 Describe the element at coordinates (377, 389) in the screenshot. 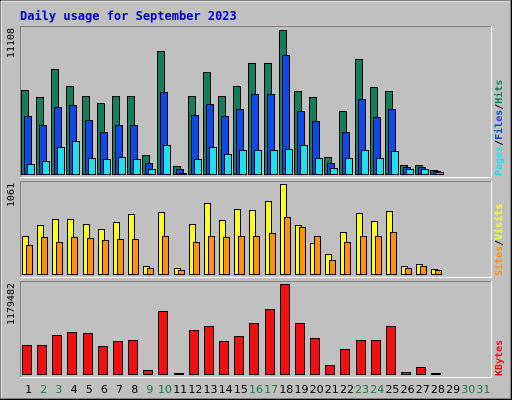

I see `day-label-24: 24` at that location.